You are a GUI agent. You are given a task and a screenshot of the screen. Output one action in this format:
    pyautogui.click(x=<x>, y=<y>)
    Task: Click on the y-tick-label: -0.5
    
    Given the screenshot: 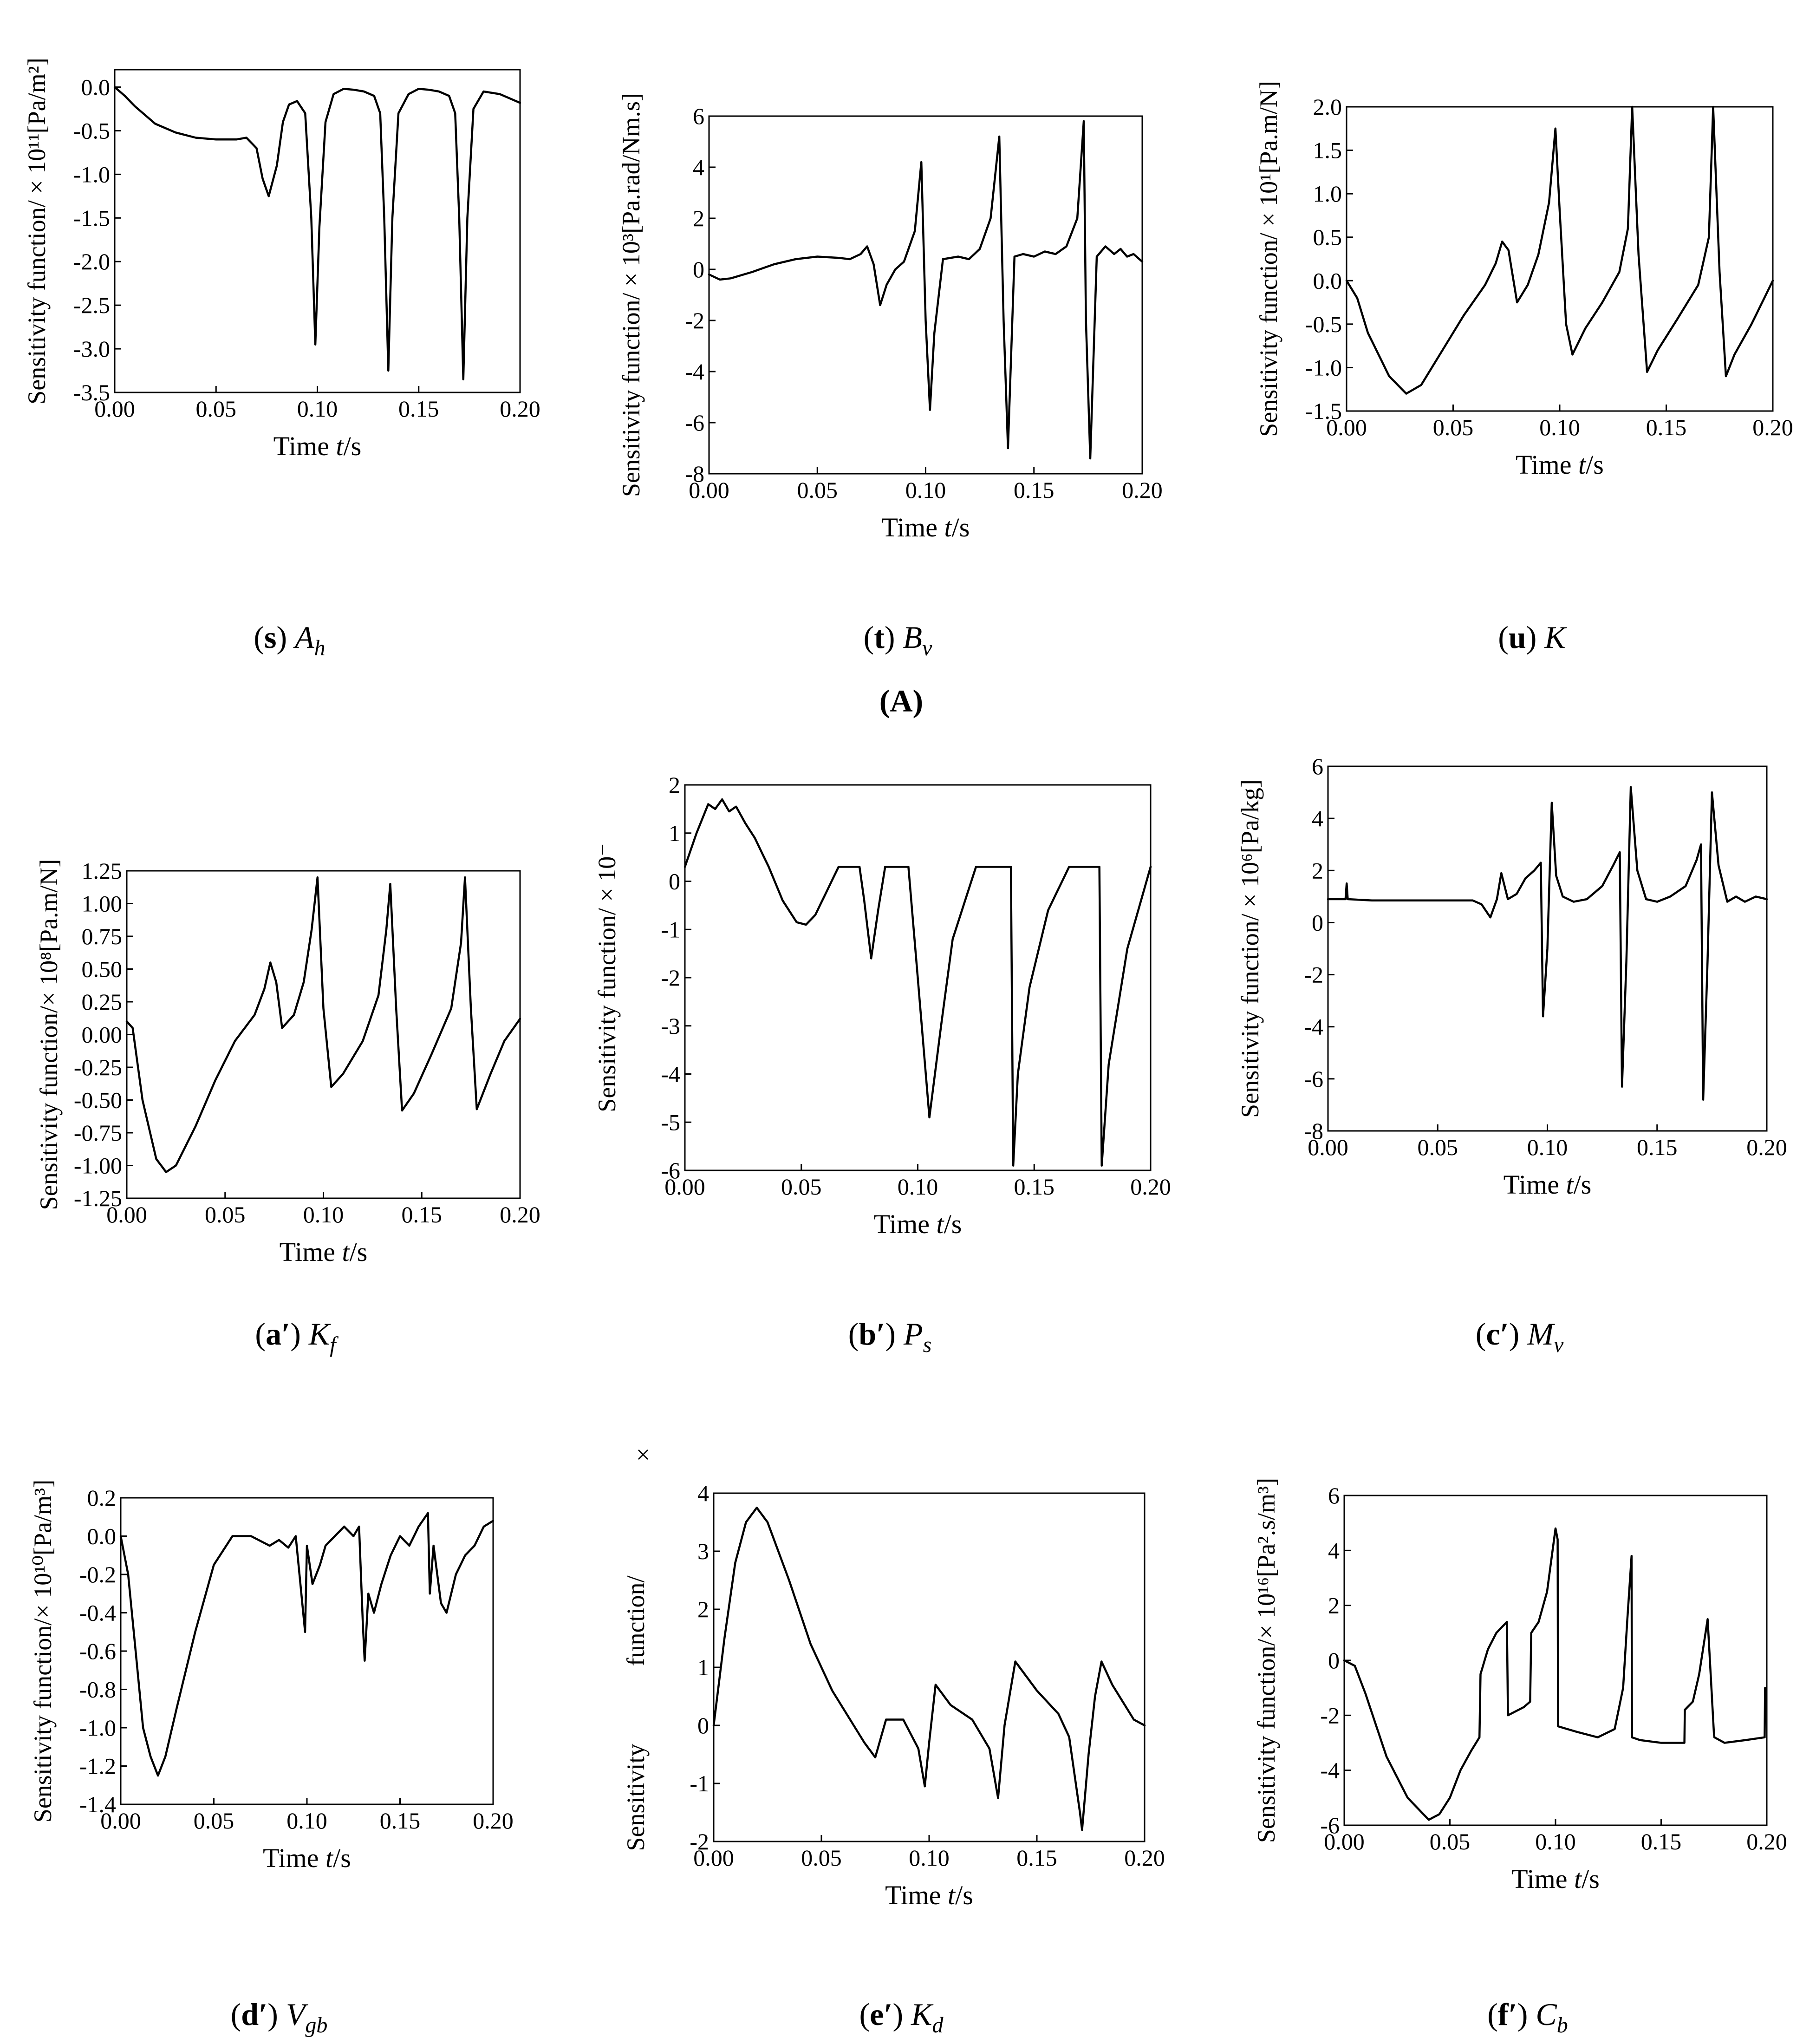 What is the action you would take?
    pyautogui.click(x=1323, y=324)
    